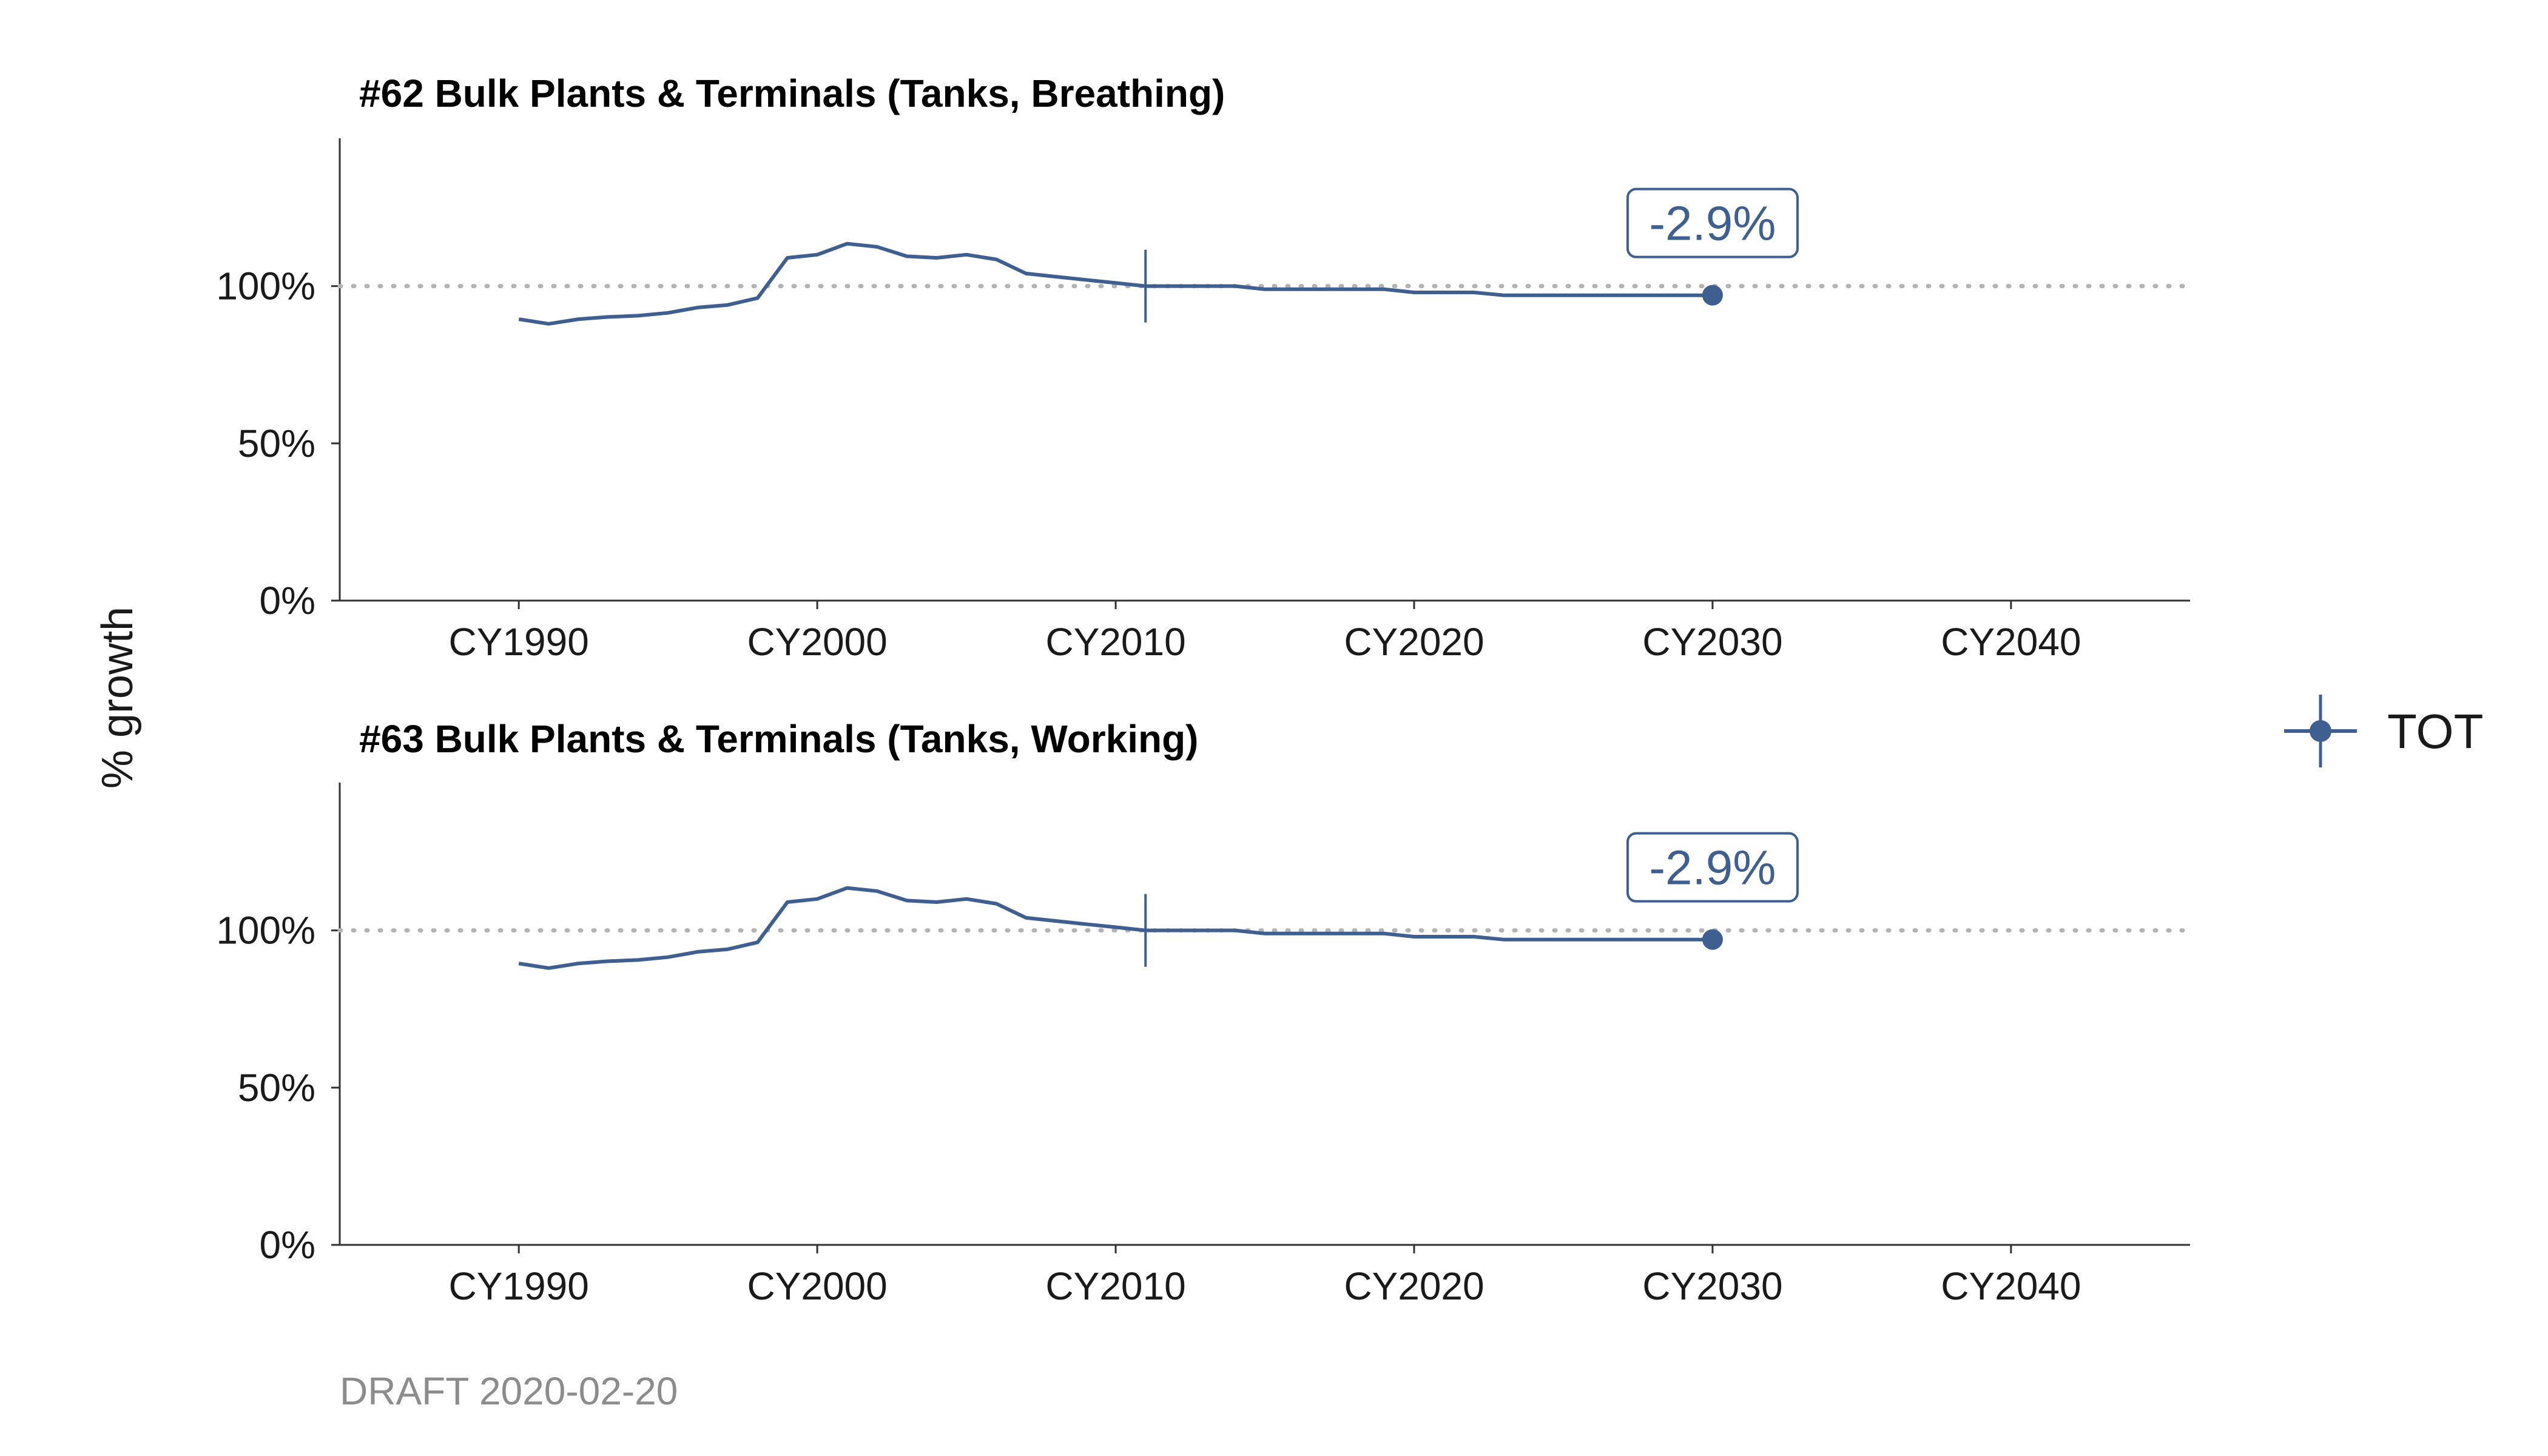 The image size is (2548, 1456). I want to click on legend-key-point, so click(2320, 731).